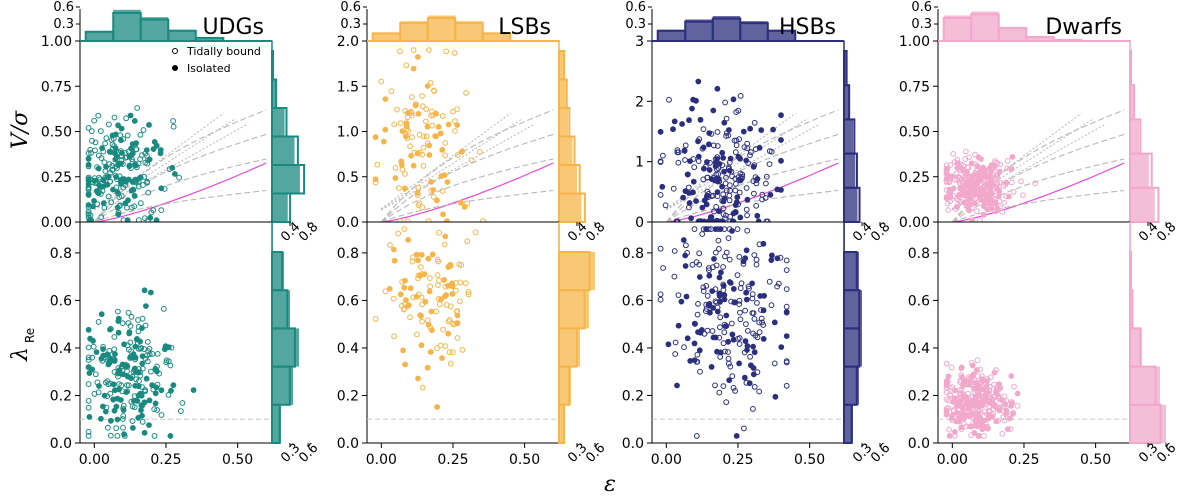 This screenshot has height=498, width=1200. I want to click on vsigma-tick-label: 0.0, so click(348, 223).